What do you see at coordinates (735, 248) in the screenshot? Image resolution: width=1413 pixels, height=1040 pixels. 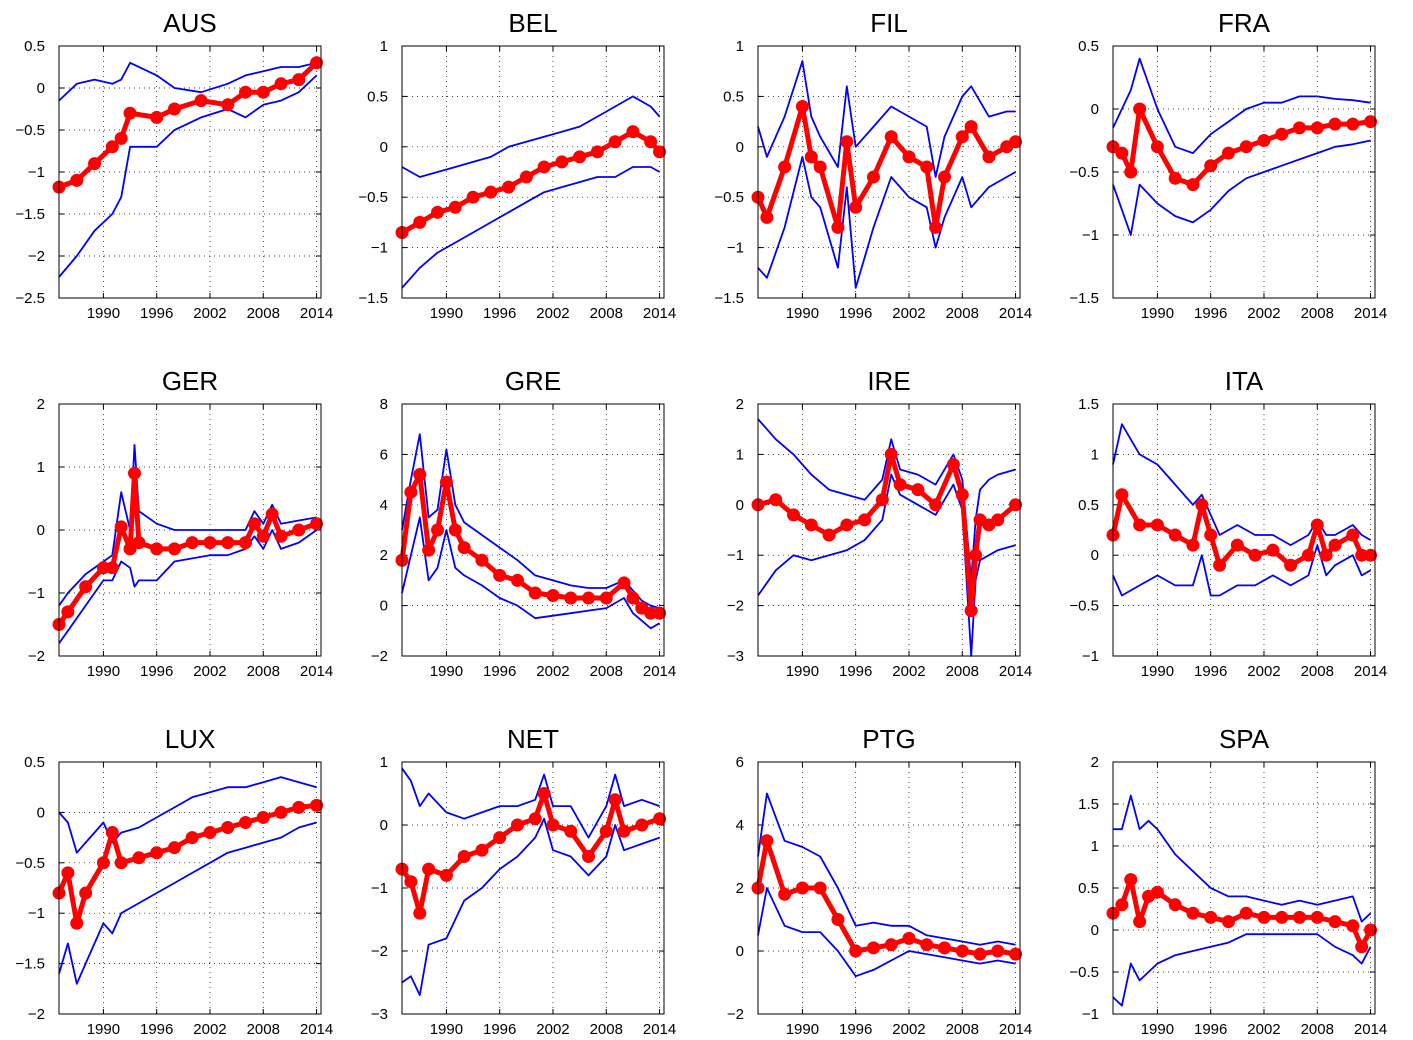 I see `y-tick-label: −1` at bounding box center [735, 248].